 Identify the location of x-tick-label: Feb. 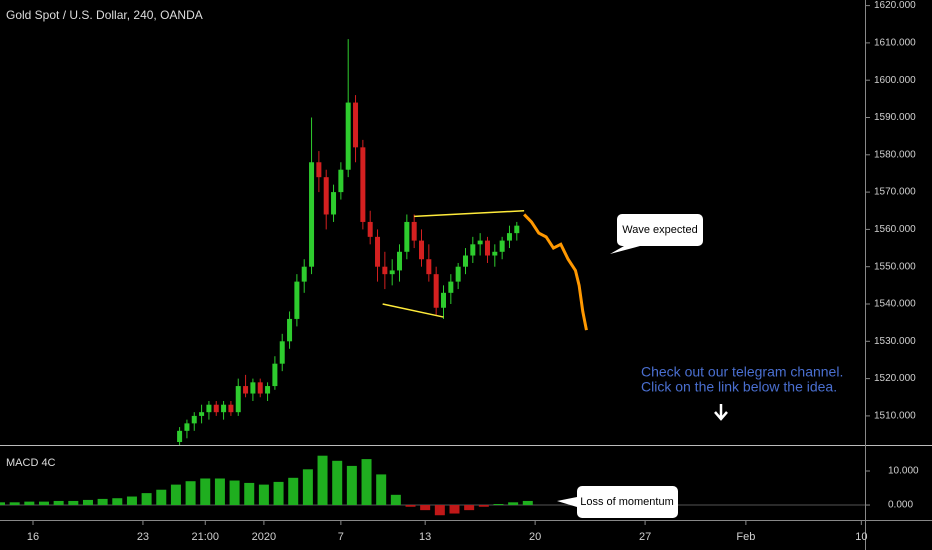
(745, 537).